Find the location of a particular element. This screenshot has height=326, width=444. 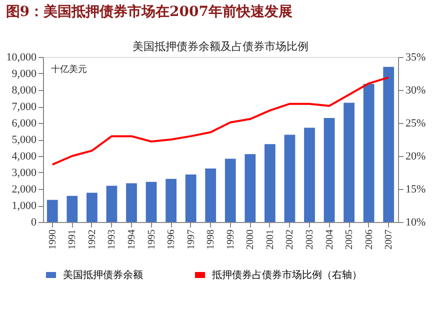

y-tick-label: 3,000 is located at coordinates (24, 173).